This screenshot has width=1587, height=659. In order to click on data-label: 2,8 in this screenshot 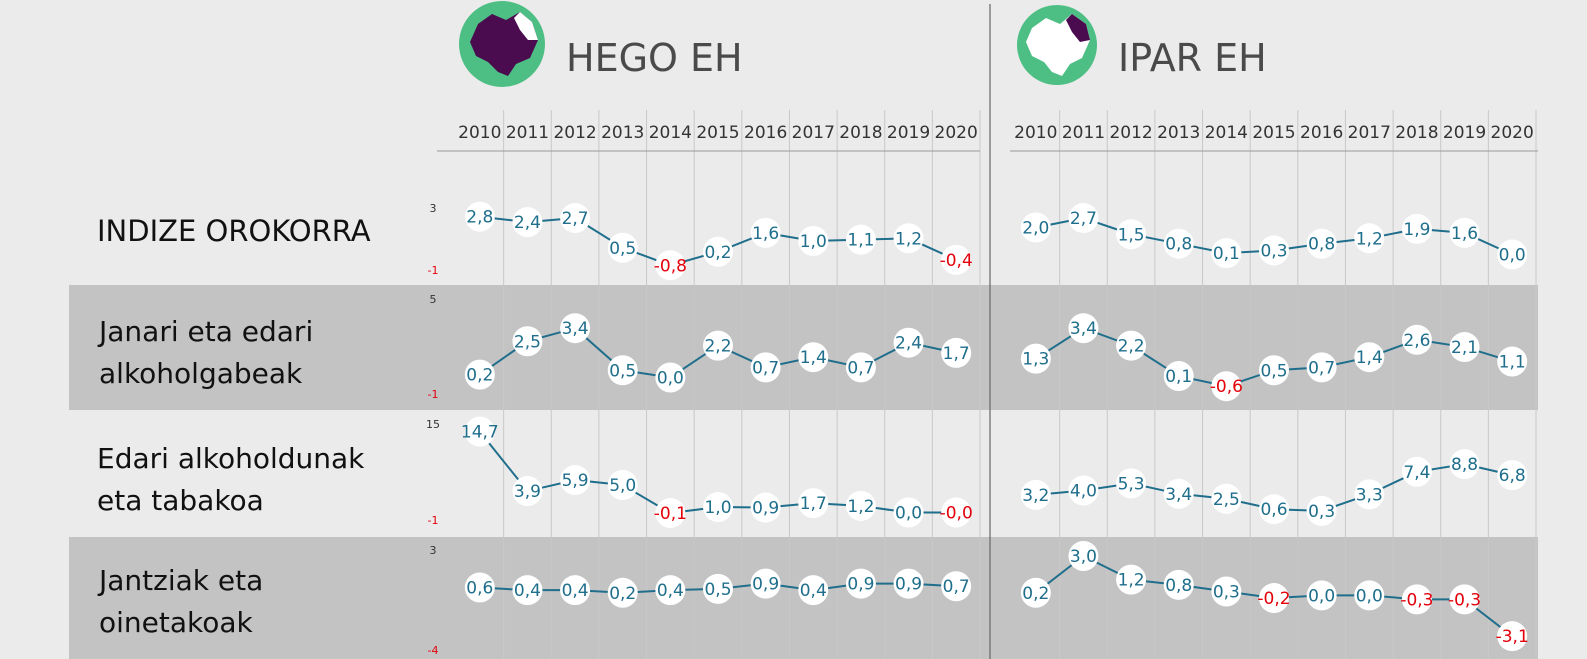, I will do `click(479, 218)`.